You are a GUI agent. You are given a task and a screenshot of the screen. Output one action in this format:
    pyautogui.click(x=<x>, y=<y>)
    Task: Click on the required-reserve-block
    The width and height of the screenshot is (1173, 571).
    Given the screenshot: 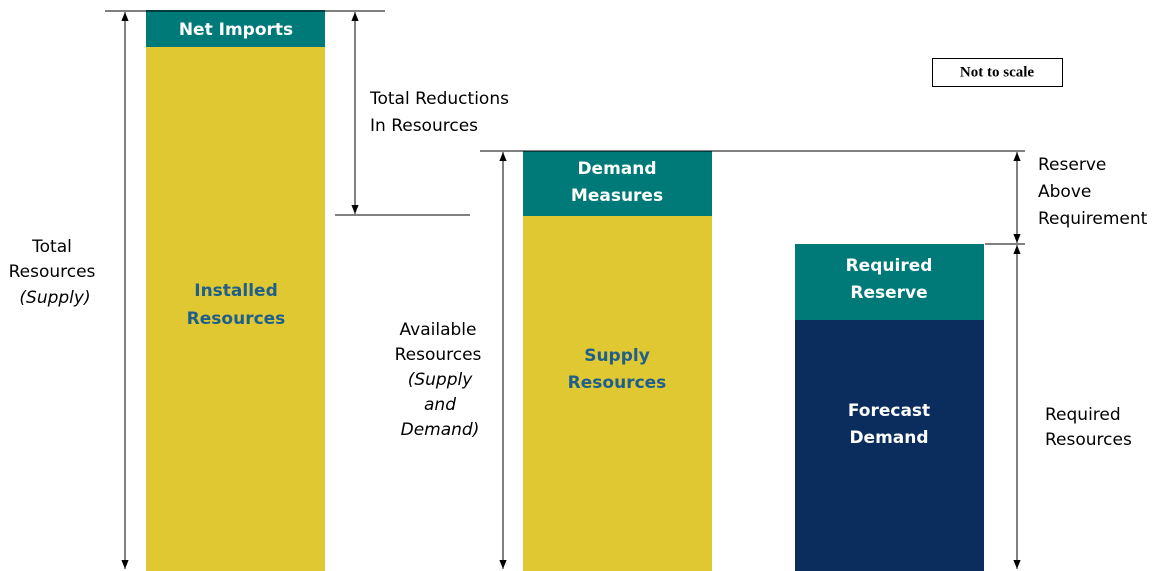 What is the action you would take?
    pyautogui.click(x=889, y=282)
    